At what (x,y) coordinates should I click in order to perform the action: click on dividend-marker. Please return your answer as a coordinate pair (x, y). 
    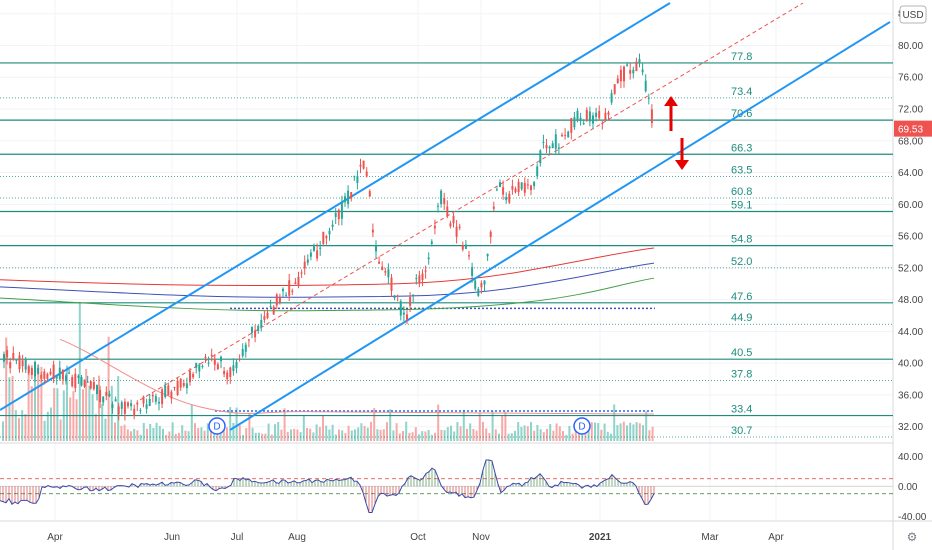
    Looking at the image, I should click on (217, 426).